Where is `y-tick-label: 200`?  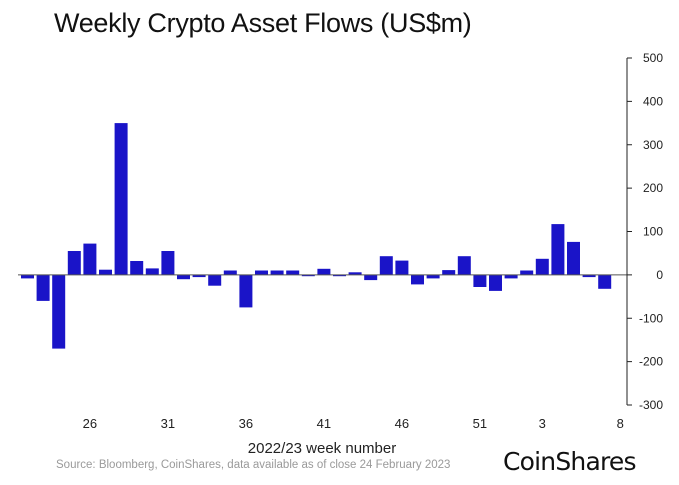 y-tick-label: 200 is located at coordinates (653, 188).